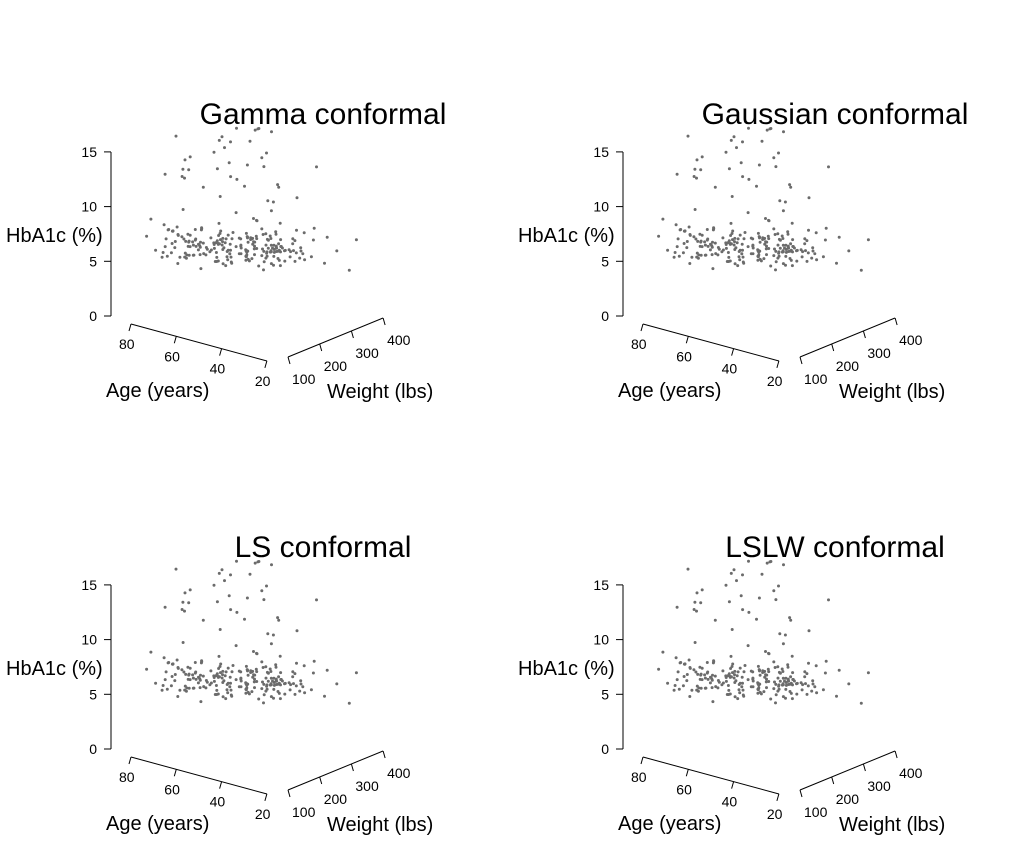 The height and width of the screenshot is (866, 1025). I want to click on panel-title: Gaussian conformal, so click(835, 114).